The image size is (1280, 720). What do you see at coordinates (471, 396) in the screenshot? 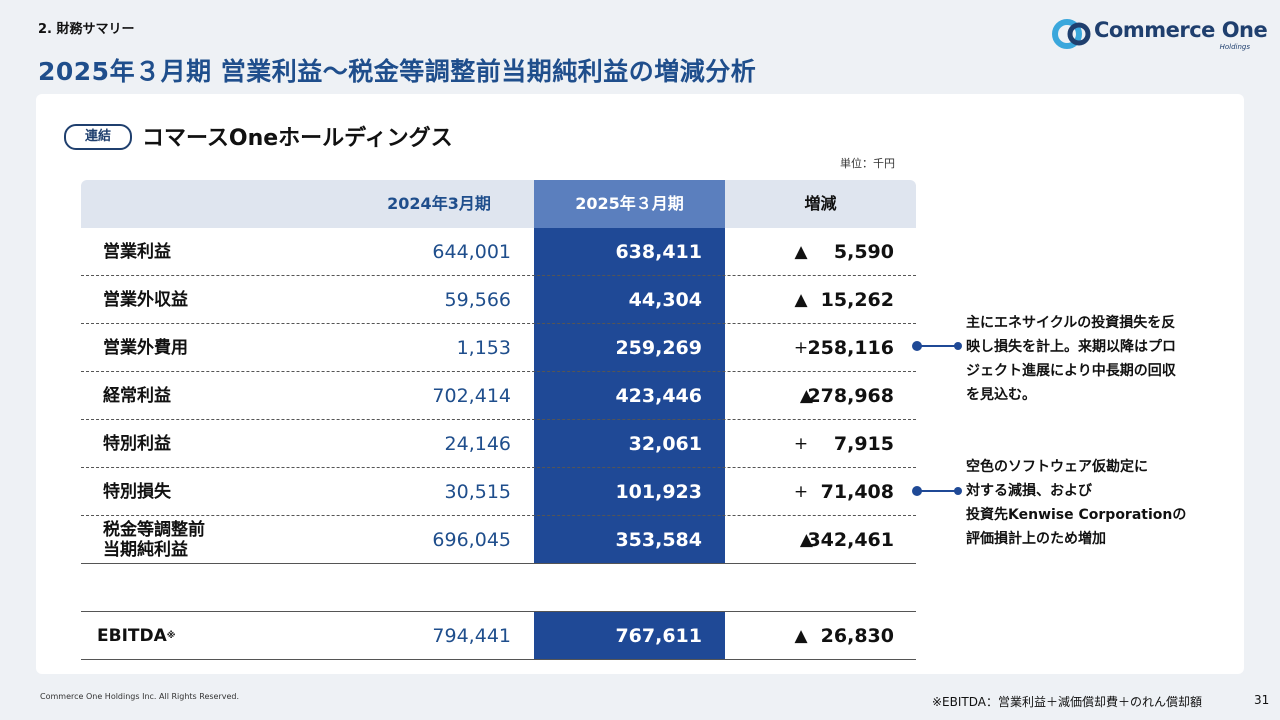
I see `row-prev-value: 702,414` at bounding box center [471, 396].